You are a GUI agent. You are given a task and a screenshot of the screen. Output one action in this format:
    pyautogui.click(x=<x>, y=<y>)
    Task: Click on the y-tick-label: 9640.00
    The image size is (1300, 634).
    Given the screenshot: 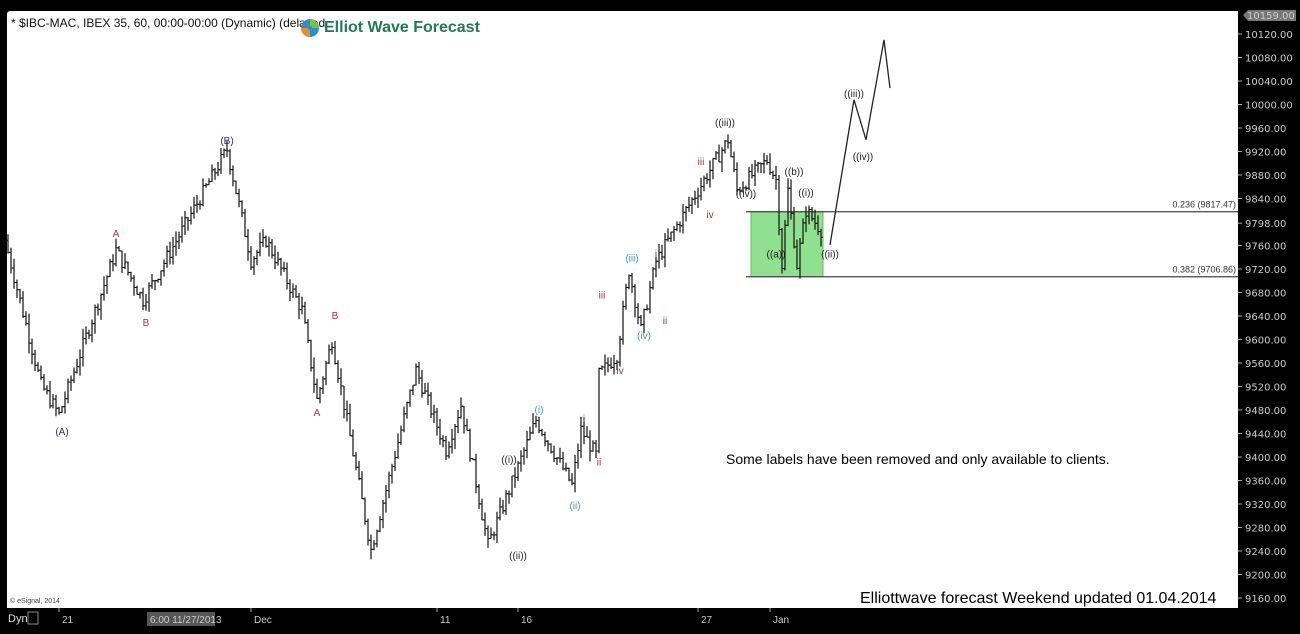 What is the action you would take?
    pyautogui.click(x=1265, y=317)
    